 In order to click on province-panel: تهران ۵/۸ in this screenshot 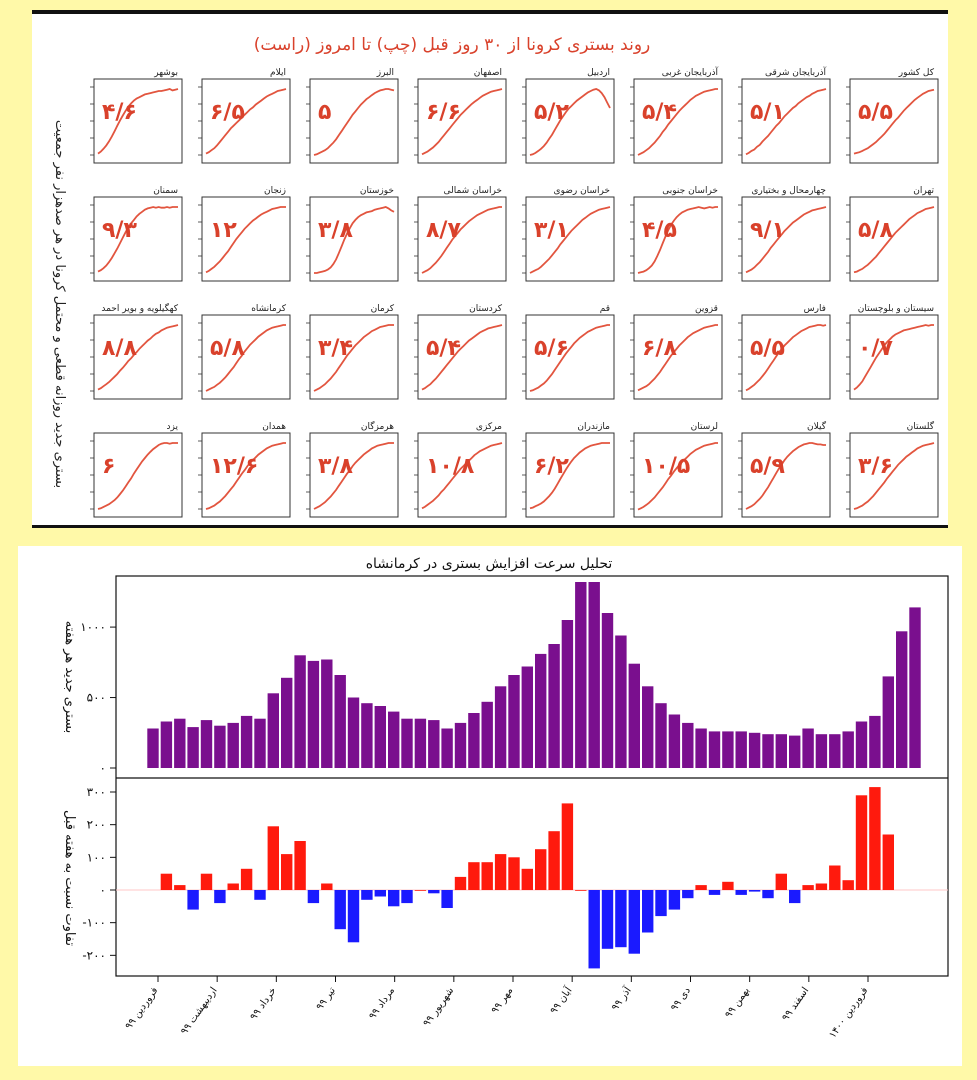, I will do `click(892, 234)`.